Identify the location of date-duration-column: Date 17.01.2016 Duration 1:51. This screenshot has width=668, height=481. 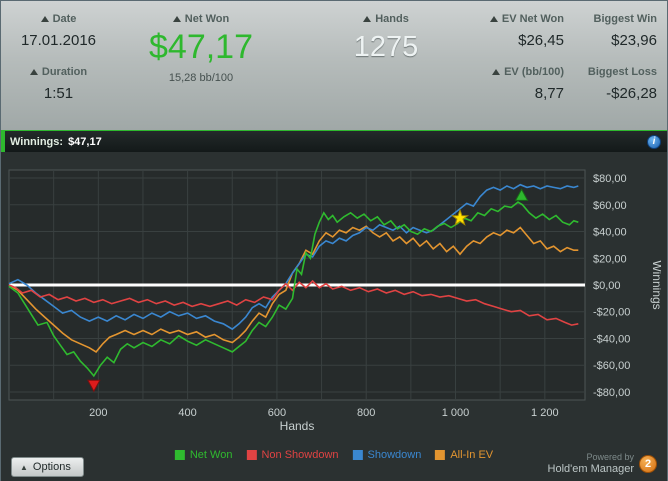
(58, 65).